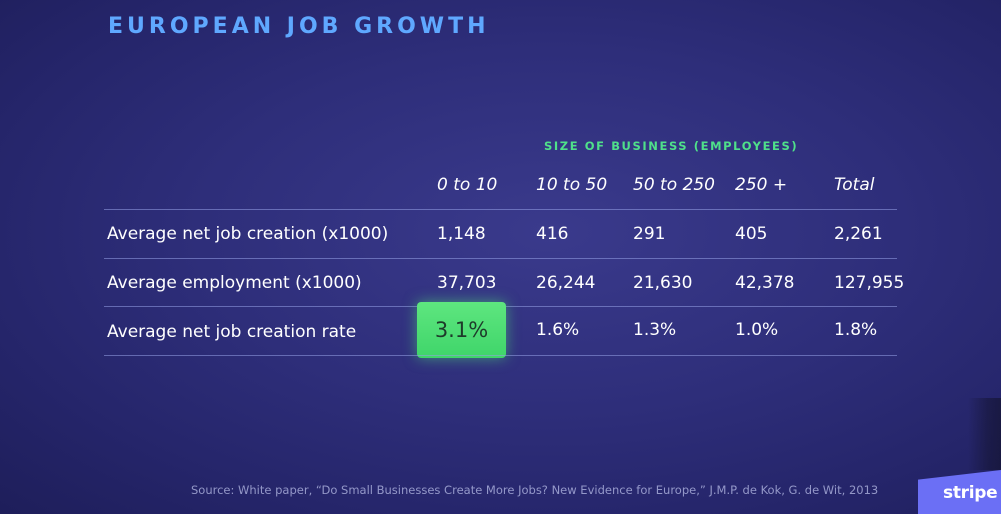 The width and height of the screenshot is (1001, 514). I want to click on highlighted-value: 3.1%, so click(461, 330).